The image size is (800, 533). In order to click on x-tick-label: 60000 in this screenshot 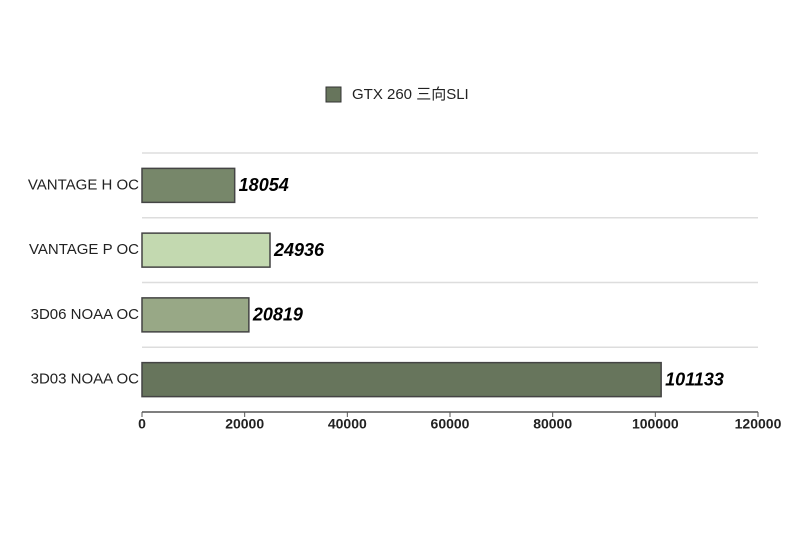, I will do `click(450, 424)`.